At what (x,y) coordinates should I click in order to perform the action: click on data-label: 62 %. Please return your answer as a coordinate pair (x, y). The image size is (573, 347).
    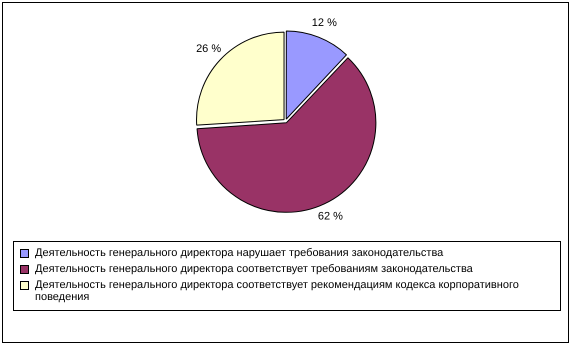
    Looking at the image, I should click on (331, 216).